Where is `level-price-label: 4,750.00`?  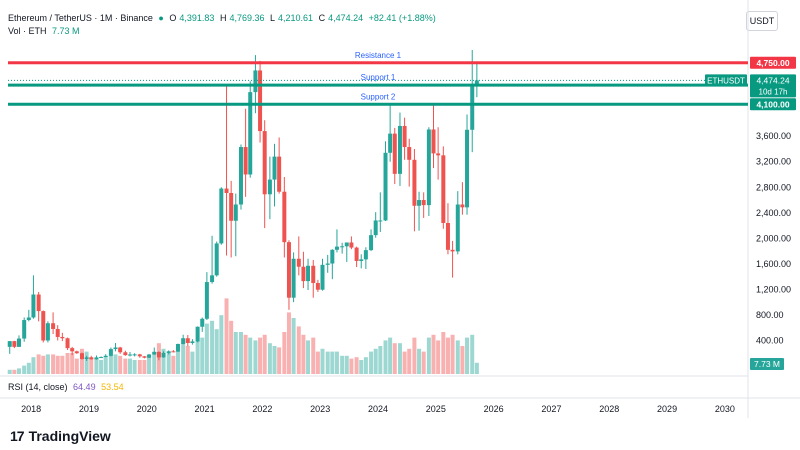
level-price-label: 4,750.00 is located at coordinates (772, 63).